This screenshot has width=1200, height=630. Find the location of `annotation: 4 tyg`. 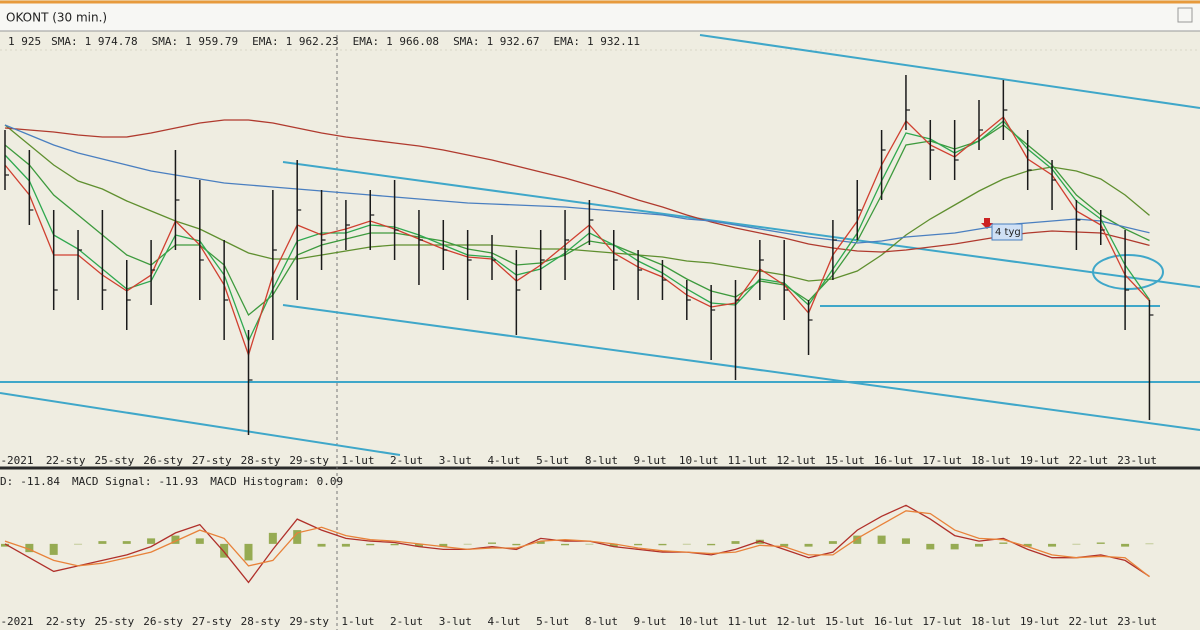

annotation: 4 tyg is located at coordinates (1008, 232).